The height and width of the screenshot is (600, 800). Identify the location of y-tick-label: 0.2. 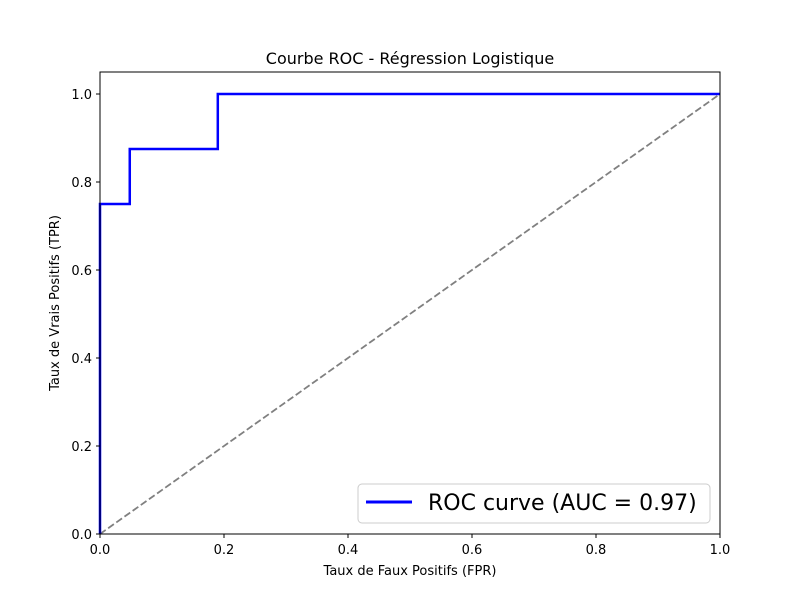
(81, 447).